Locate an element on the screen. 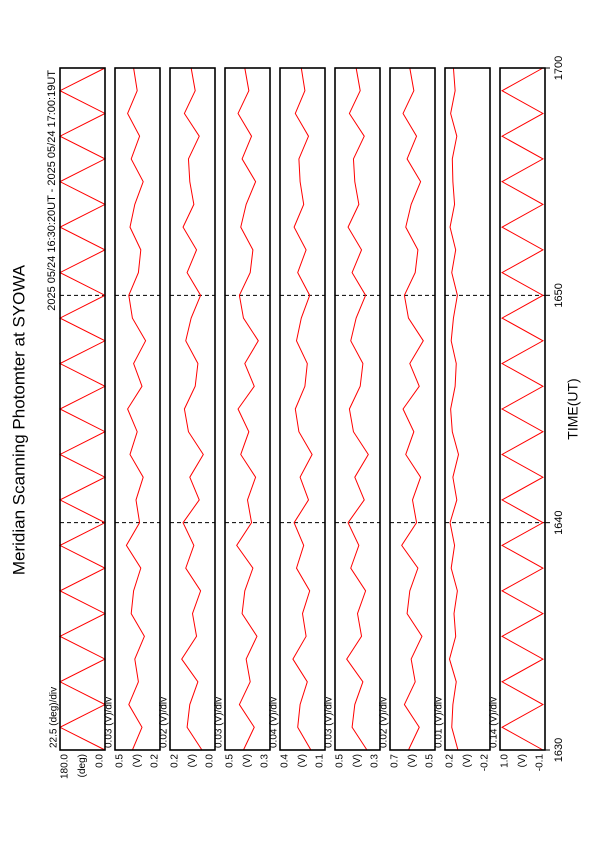 The height and width of the screenshot is (842, 595). scale-label: 0.14 (V)/div is located at coordinates (494, 722).